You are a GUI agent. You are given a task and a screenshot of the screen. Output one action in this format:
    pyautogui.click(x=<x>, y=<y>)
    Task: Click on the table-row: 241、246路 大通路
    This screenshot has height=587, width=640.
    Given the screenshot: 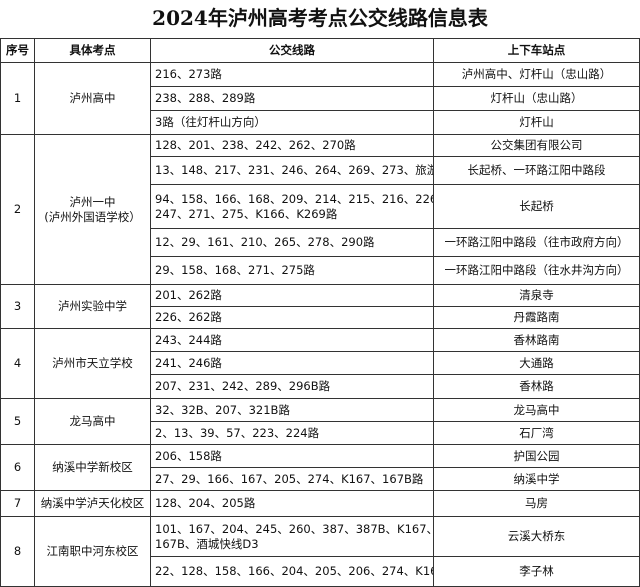 What is the action you would take?
    pyautogui.click(x=320, y=363)
    